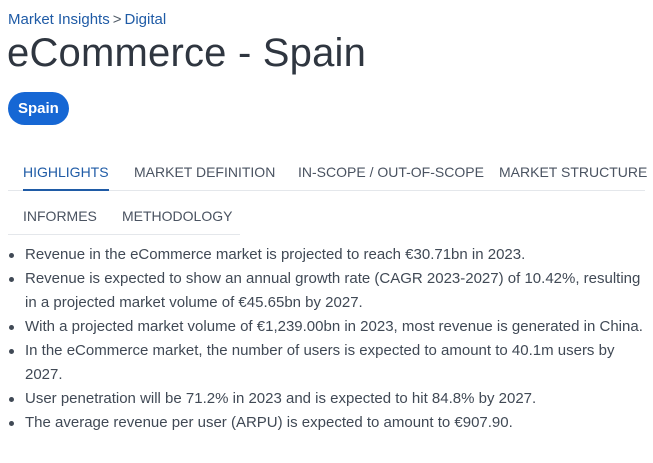 The image size is (653, 463). Describe the element at coordinates (187, 53) in the screenshot. I see `page-title: eCommerce - Spain` at that location.